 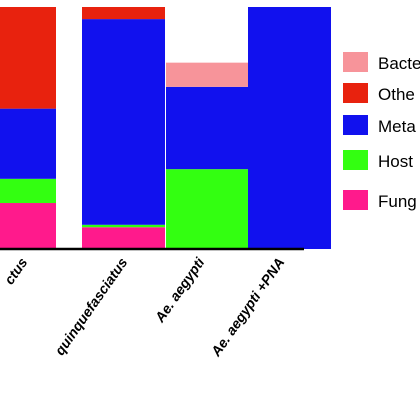 What do you see at coordinates (90, 306) in the screenshot?
I see `category-label-1: quinquefasciatus` at bounding box center [90, 306].